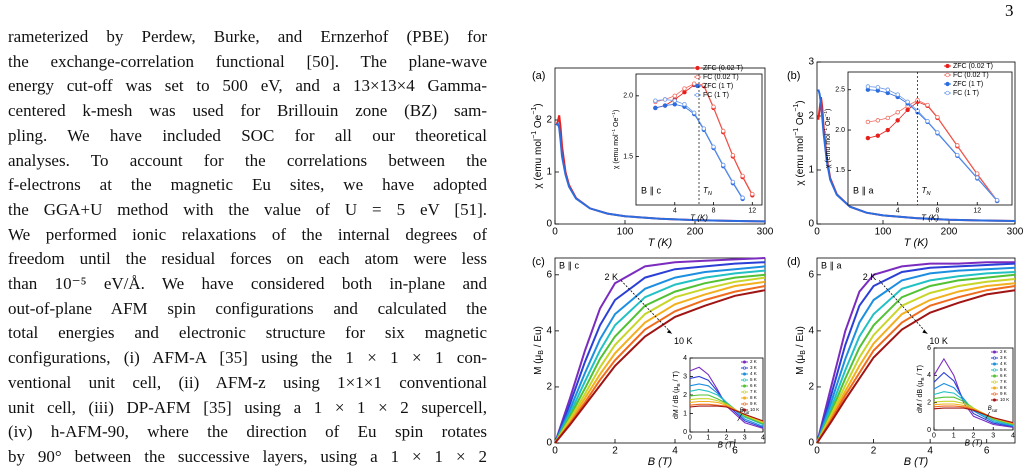  I want to click on legend-label: 3 K, so click(1003, 357).